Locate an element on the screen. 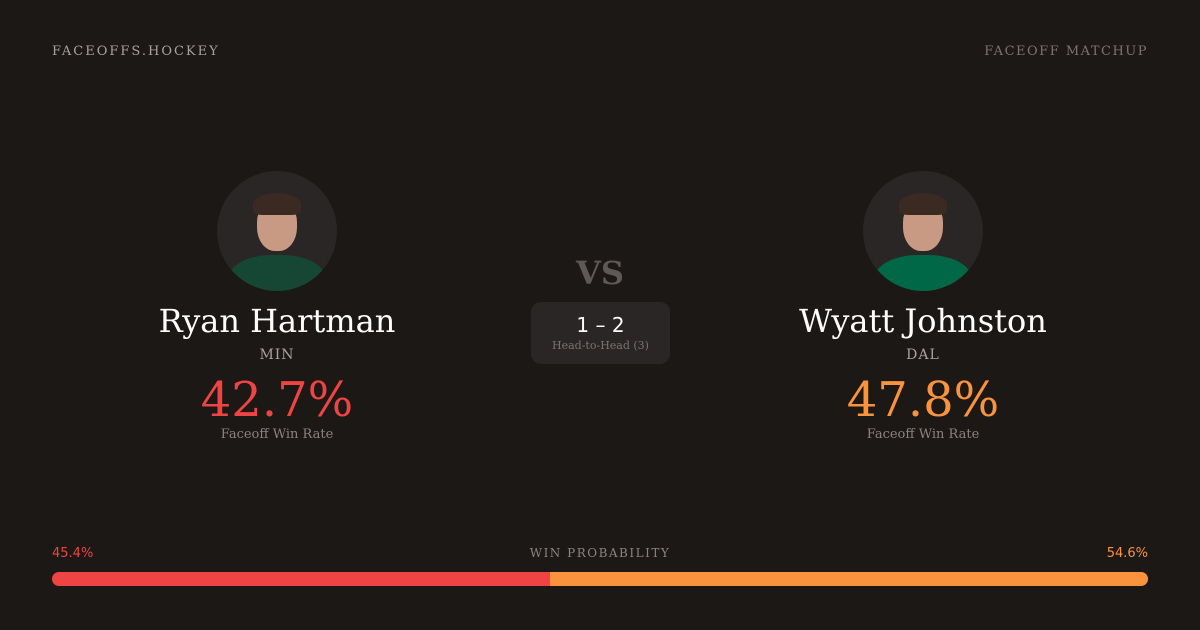 The image size is (1200, 630). head-to-head-score: 1 – 2 is located at coordinates (600, 325).